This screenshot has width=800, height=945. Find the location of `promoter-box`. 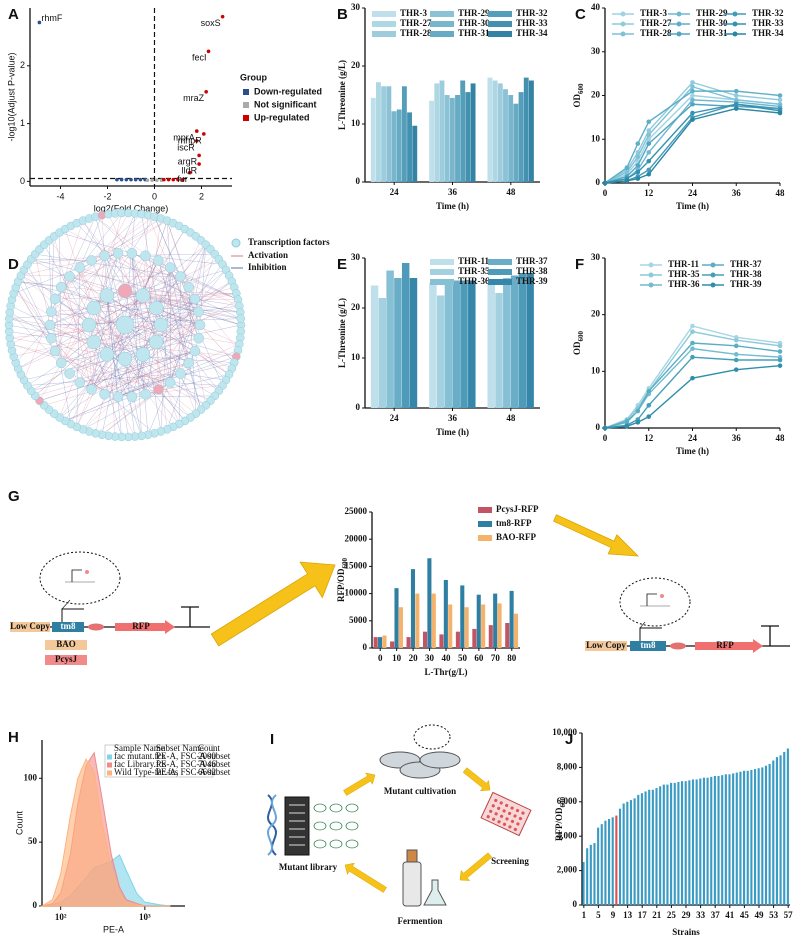

promoter-box is located at coordinates (68, 627).